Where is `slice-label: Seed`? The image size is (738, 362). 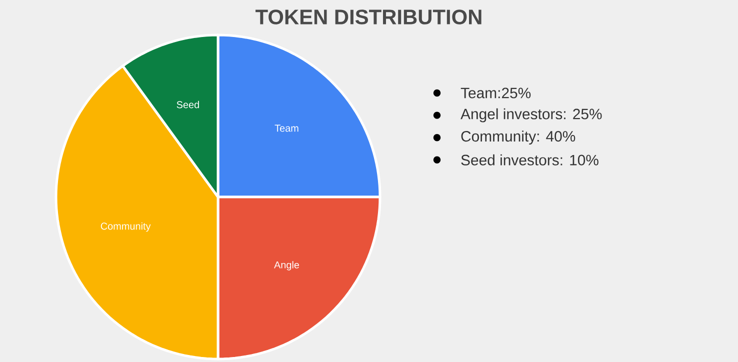
slice-label: Seed is located at coordinates (187, 104).